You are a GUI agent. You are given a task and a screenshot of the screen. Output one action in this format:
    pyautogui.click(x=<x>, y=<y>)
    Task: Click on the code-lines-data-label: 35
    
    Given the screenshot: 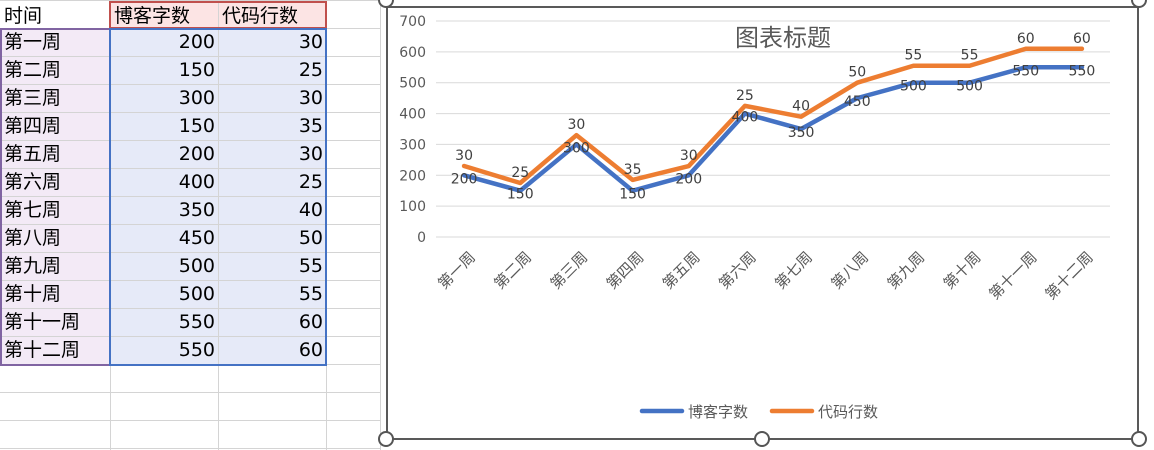 What is the action you would take?
    pyautogui.click(x=633, y=170)
    